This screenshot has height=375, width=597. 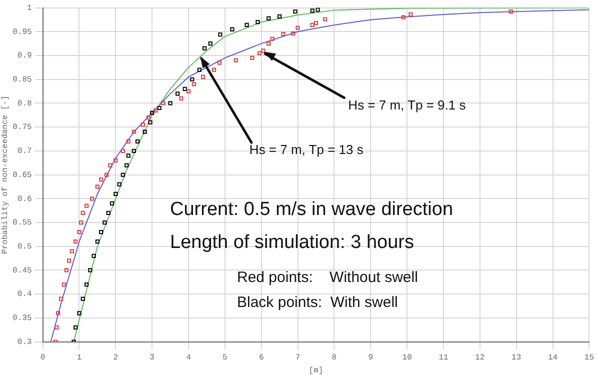 I want to click on y-tick-label: 0.6, so click(x=24, y=199).